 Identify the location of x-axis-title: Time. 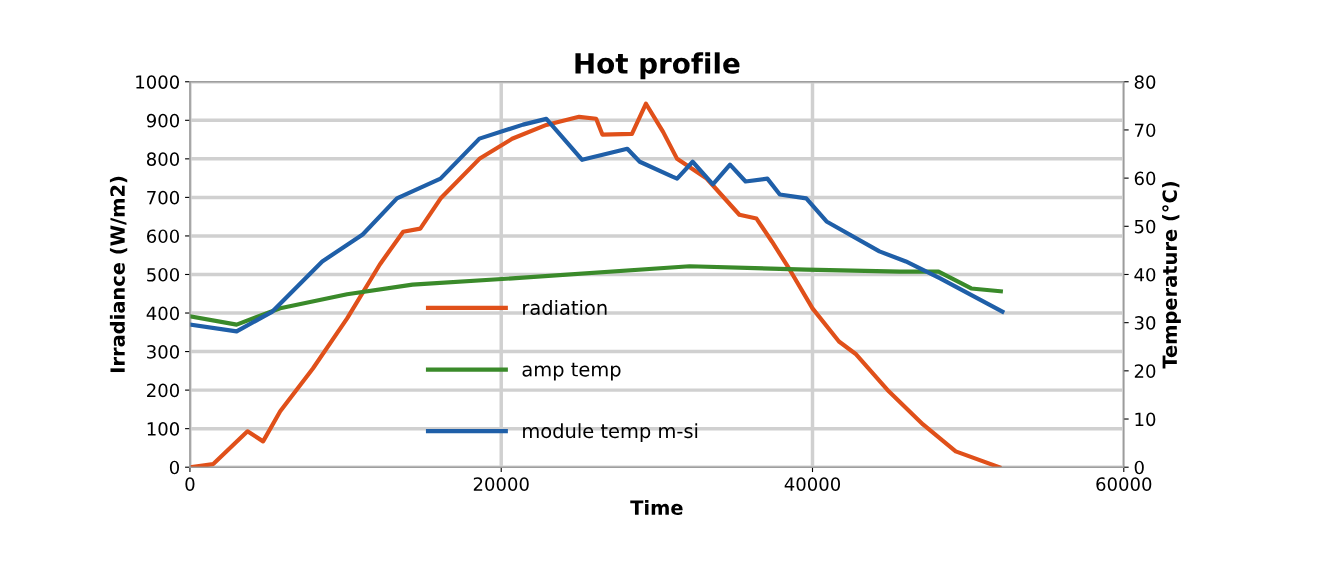
(656, 507).